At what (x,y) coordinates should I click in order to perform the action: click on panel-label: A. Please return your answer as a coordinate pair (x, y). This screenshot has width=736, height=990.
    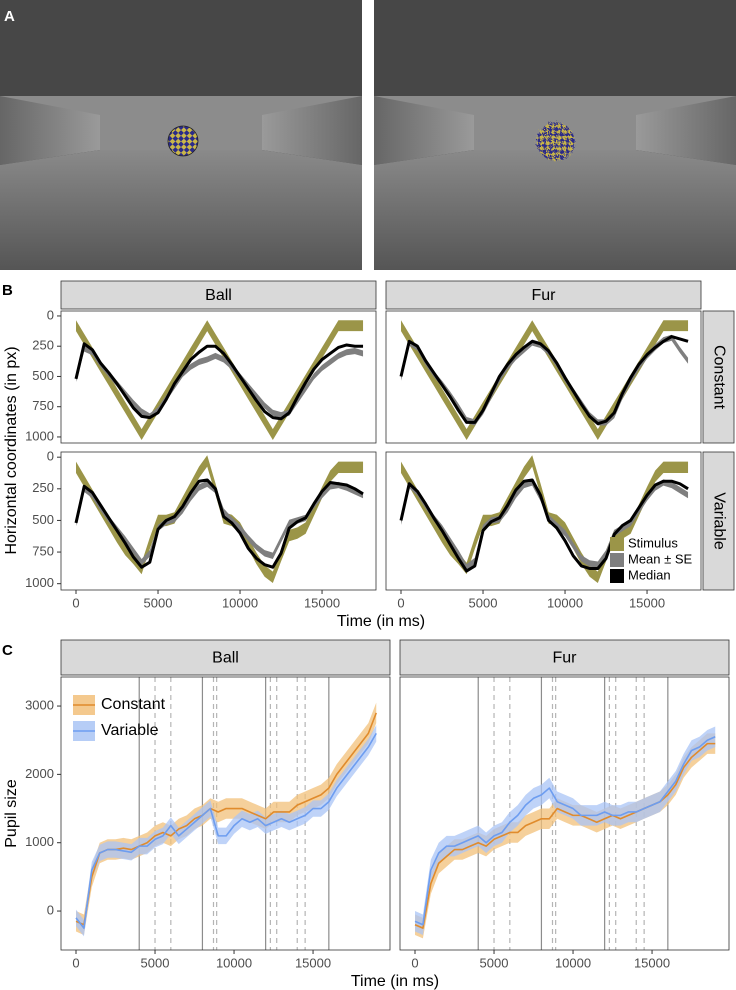
    Looking at the image, I should click on (9, 16).